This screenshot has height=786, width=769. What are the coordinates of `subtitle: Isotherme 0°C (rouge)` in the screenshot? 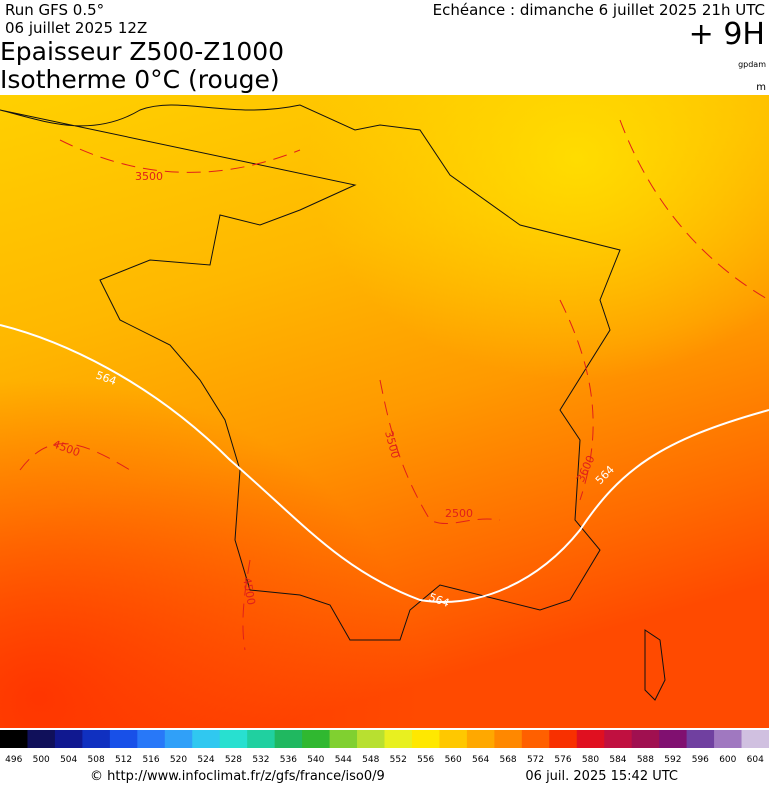 It's located at (140, 79).